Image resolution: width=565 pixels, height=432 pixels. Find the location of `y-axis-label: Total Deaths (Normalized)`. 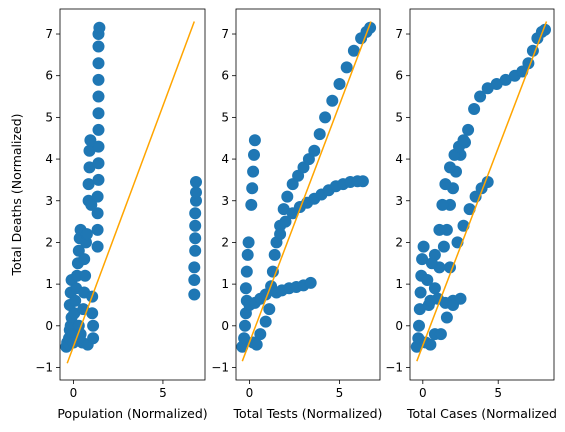

y-axis-label: Total Deaths (Normalized) is located at coordinates (16, 194).